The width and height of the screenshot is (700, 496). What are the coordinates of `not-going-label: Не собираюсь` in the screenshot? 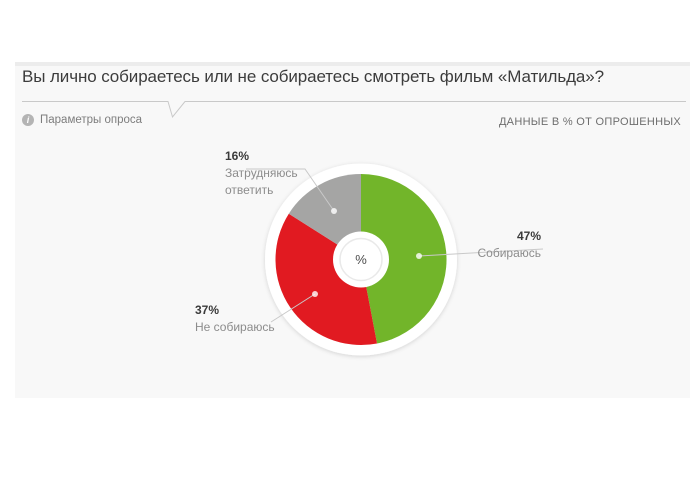 It's located at (235, 327).